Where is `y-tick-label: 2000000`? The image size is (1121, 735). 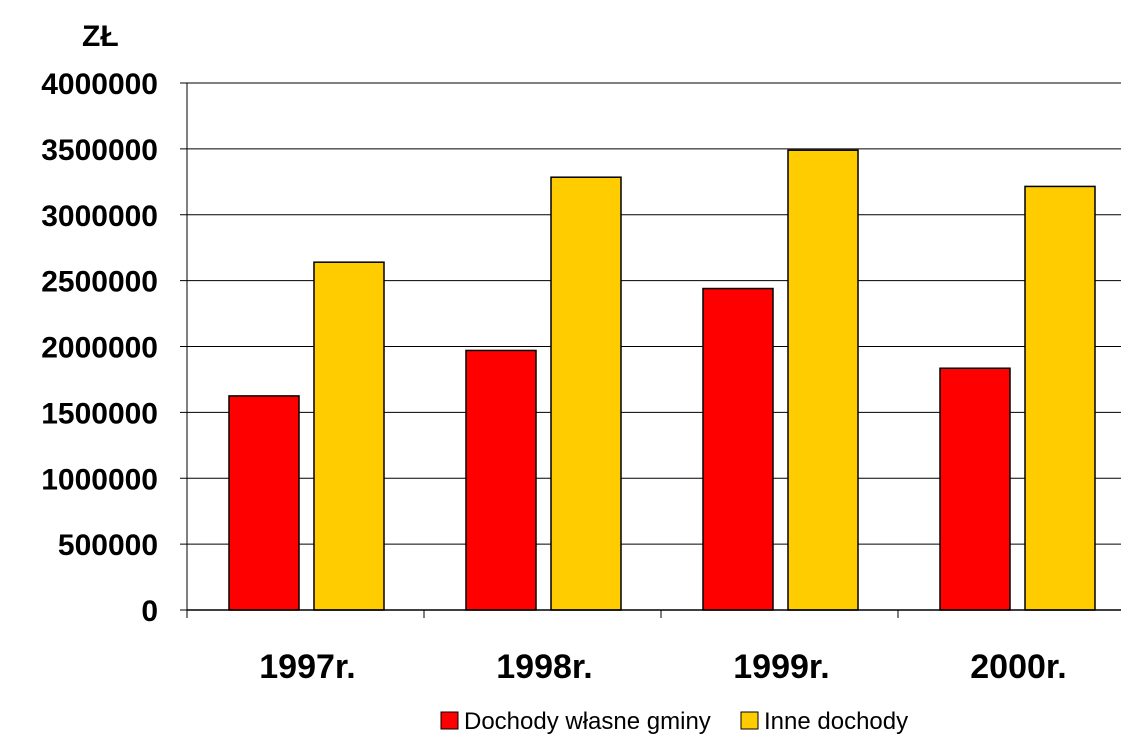 y-tick-label: 2000000 is located at coordinates (99, 348).